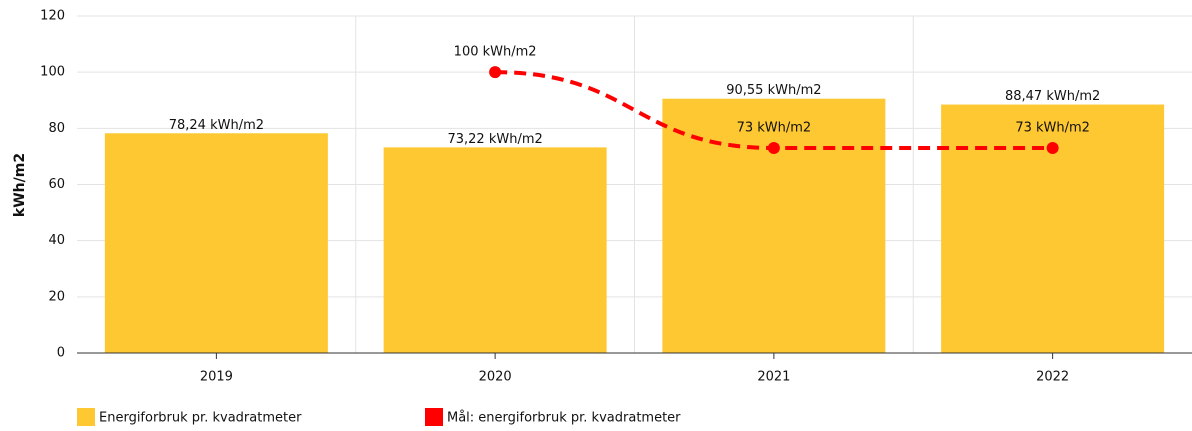  What do you see at coordinates (52, 16) in the screenshot?
I see `y-tick-label: 120` at bounding box center [52, 16].